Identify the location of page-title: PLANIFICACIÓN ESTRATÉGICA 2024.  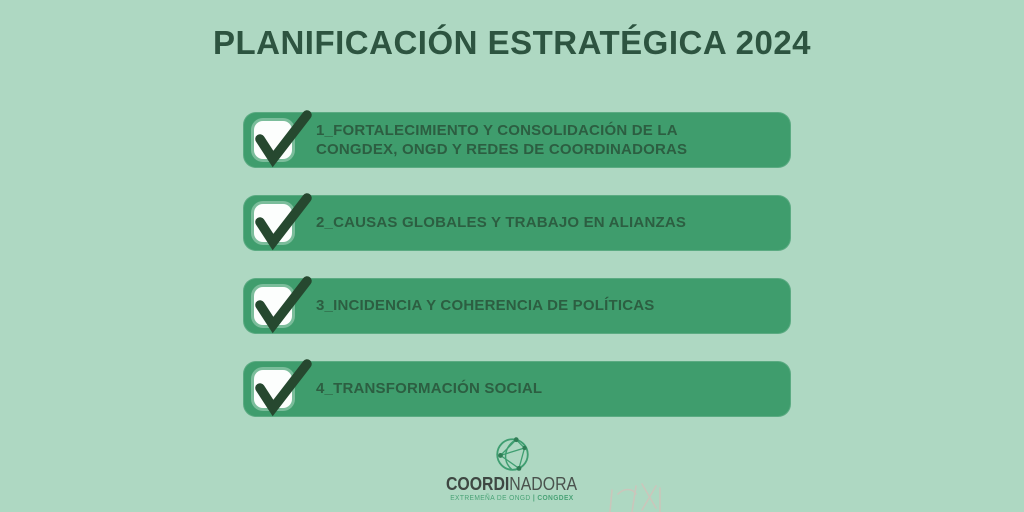
(512, 42).